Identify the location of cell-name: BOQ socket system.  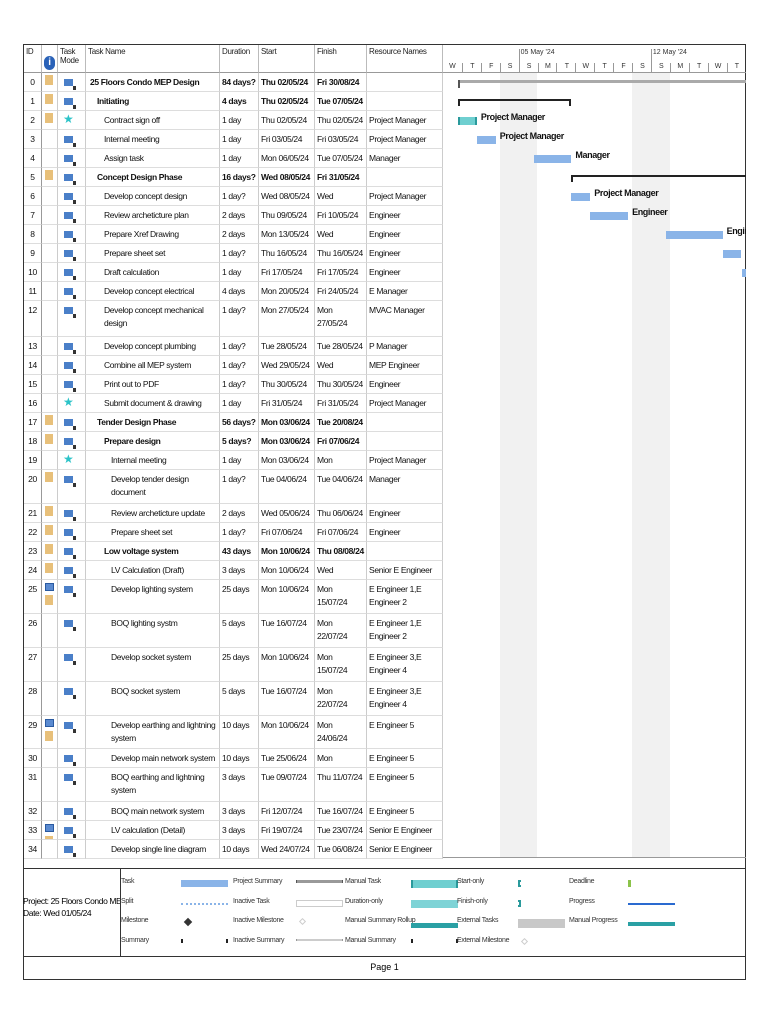
(153, 699).